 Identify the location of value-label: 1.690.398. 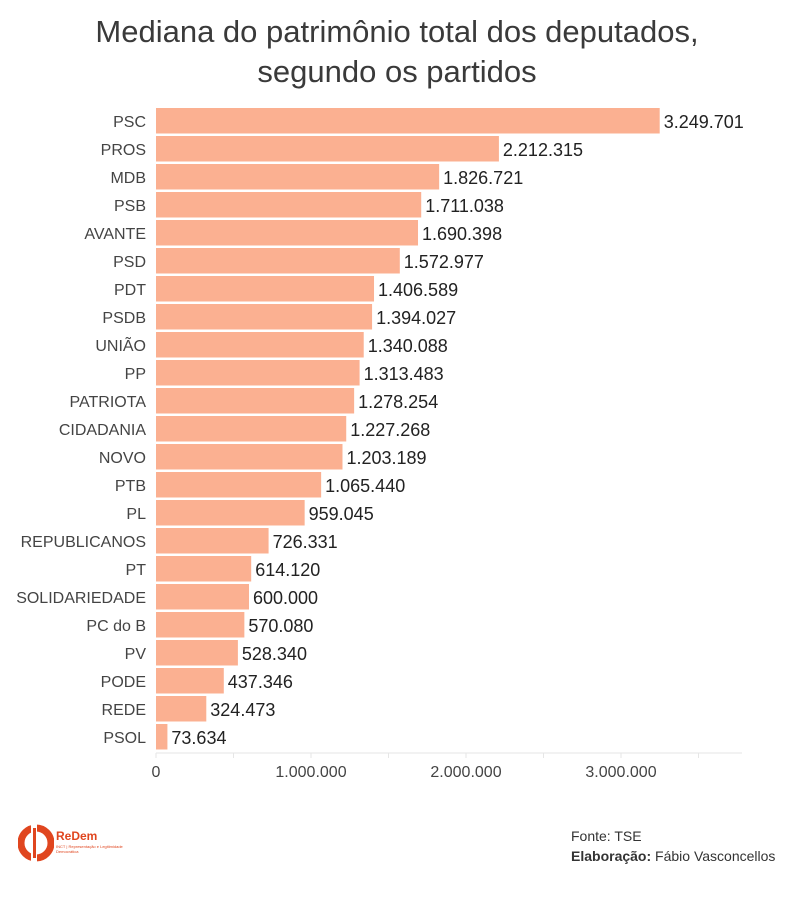
(462, 234).